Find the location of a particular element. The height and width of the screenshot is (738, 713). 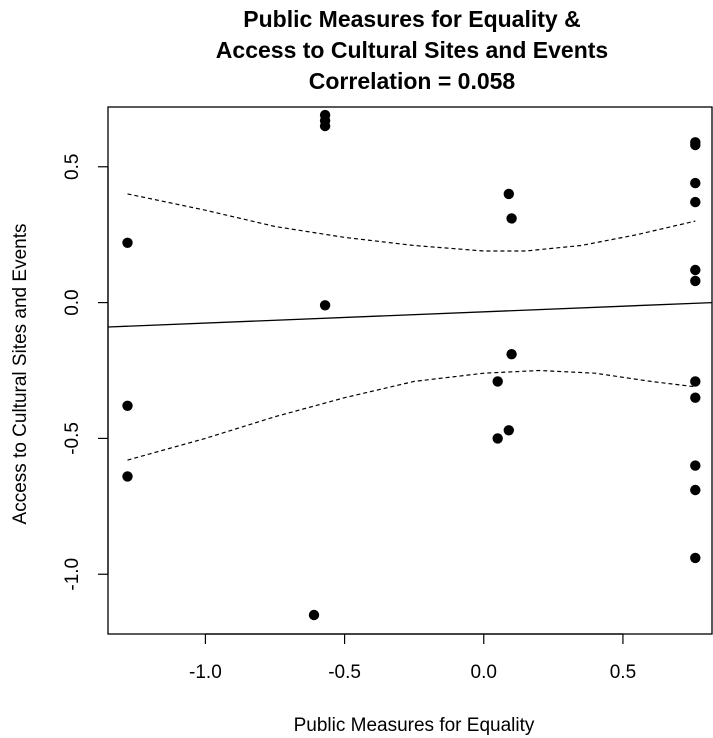

regression-line is located at coordinates (410, 314).